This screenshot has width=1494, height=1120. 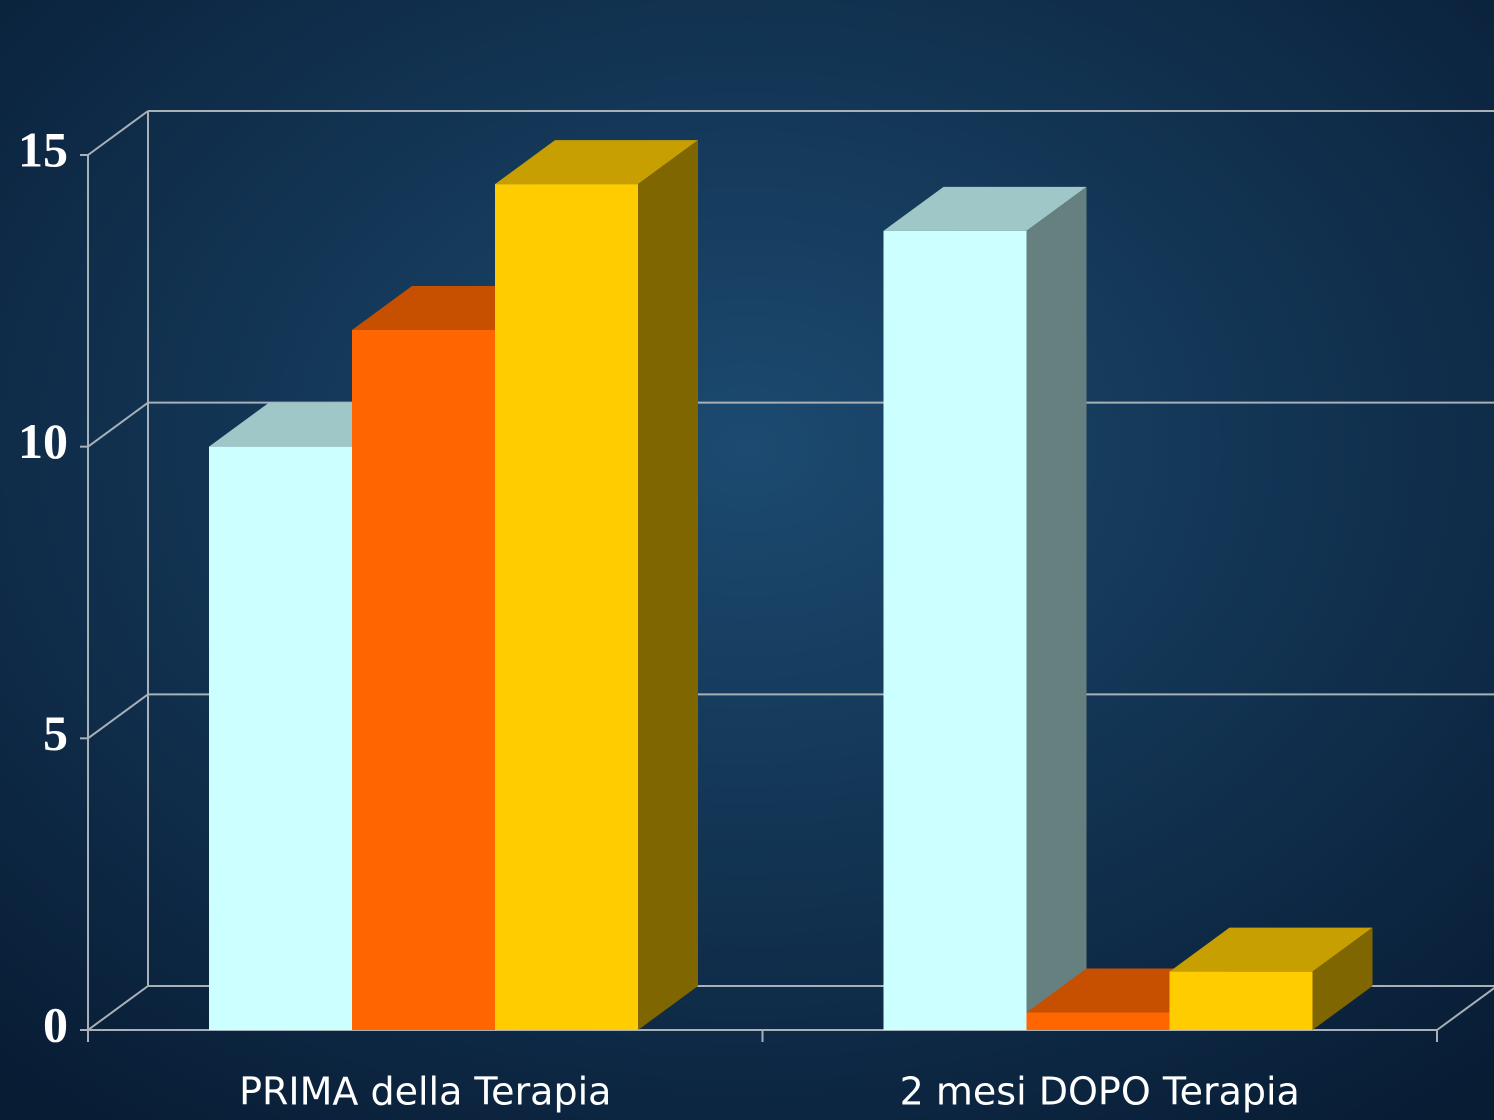 What do you see at coordinates (425, 1092) in the screenshot?
I see `x-tick-label: PRIMA della Terapia` at bounding box center [425, 1092].